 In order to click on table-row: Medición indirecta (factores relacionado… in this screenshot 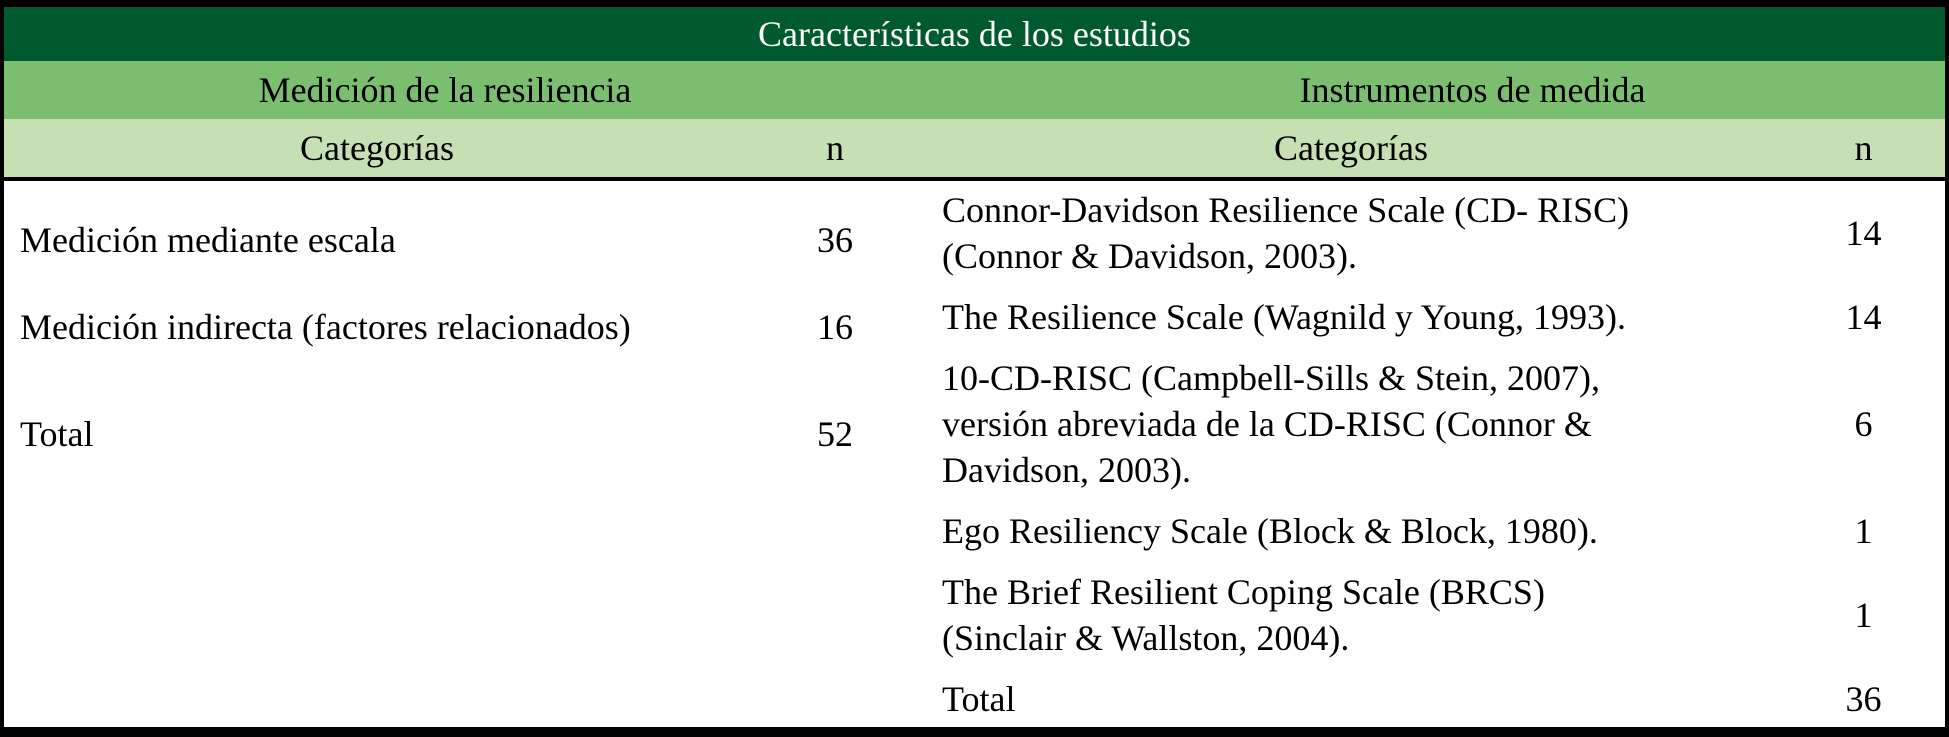, I will do `click(462, 327)`.